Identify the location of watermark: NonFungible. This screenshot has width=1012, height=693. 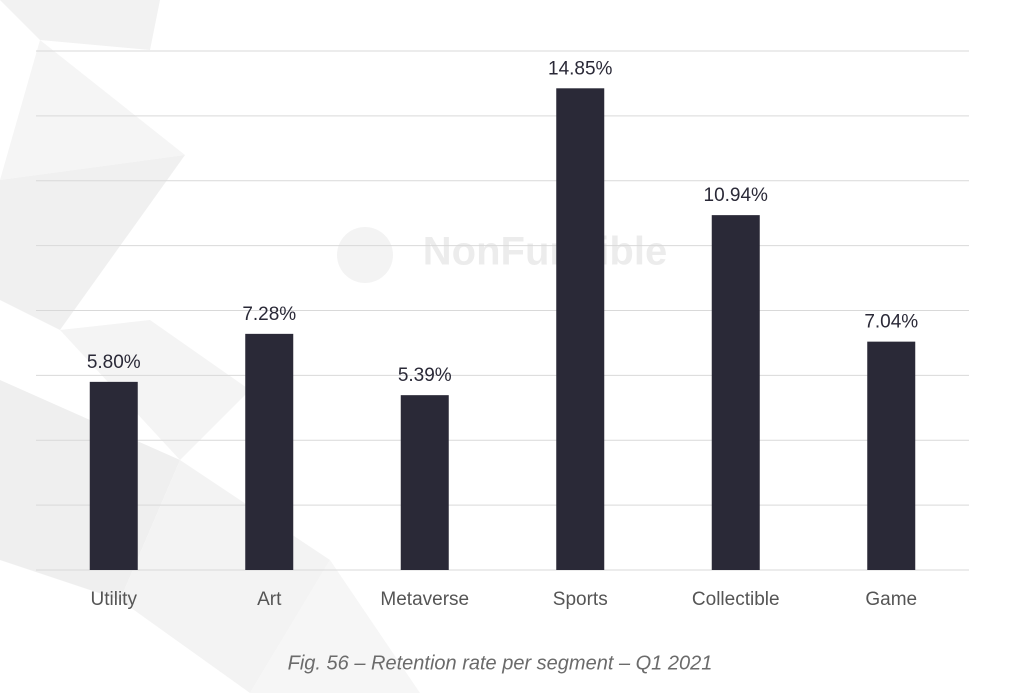
(545, 252).